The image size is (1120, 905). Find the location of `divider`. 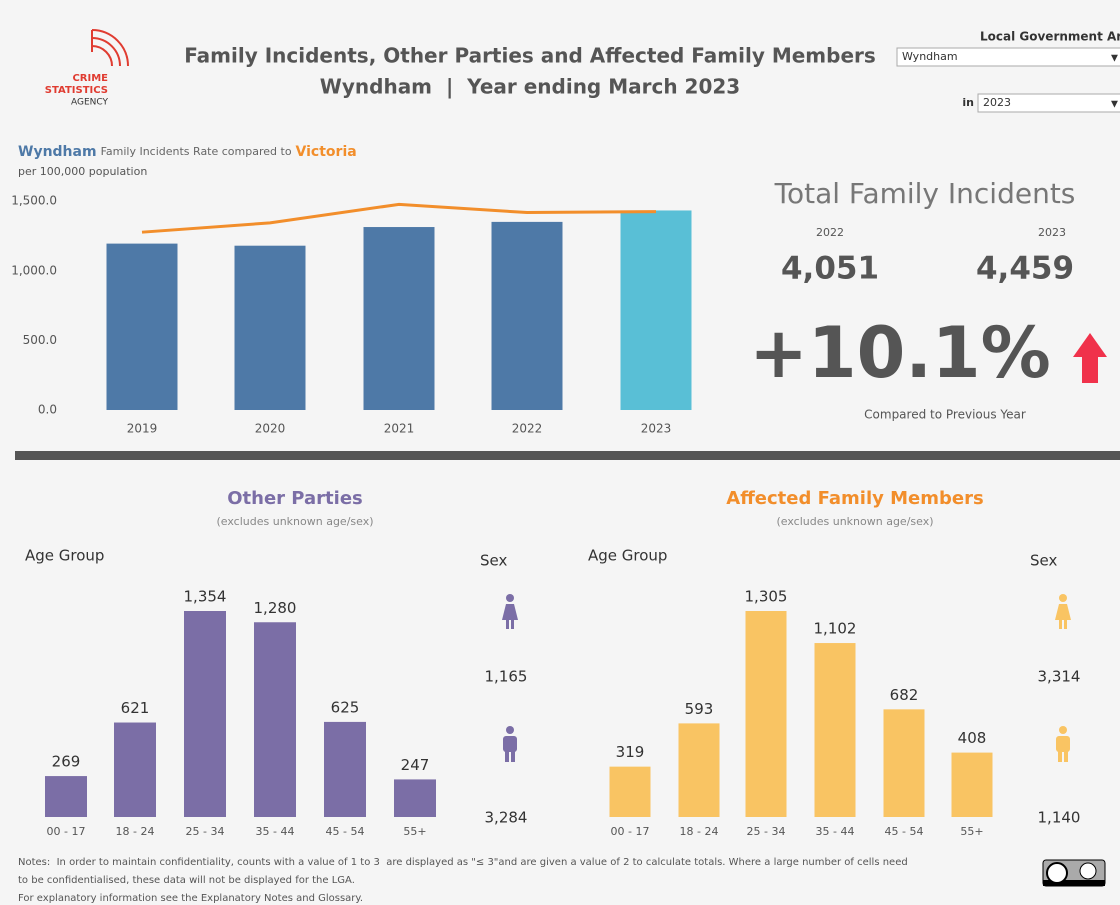

divider is located at coordinates (567, 455).